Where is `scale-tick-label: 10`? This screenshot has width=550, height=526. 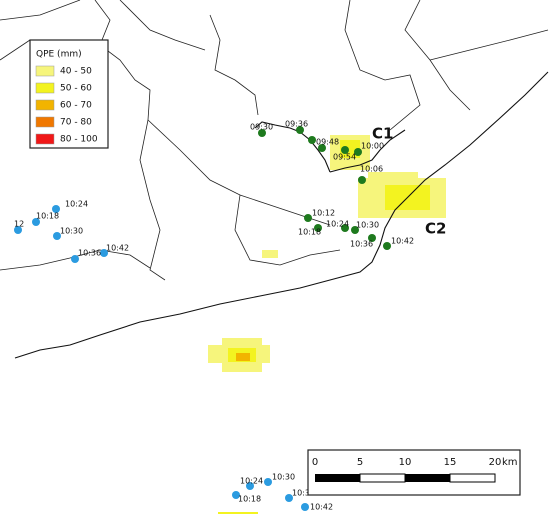
scale-tick-label: 10 is located at coordinates (405, 462).